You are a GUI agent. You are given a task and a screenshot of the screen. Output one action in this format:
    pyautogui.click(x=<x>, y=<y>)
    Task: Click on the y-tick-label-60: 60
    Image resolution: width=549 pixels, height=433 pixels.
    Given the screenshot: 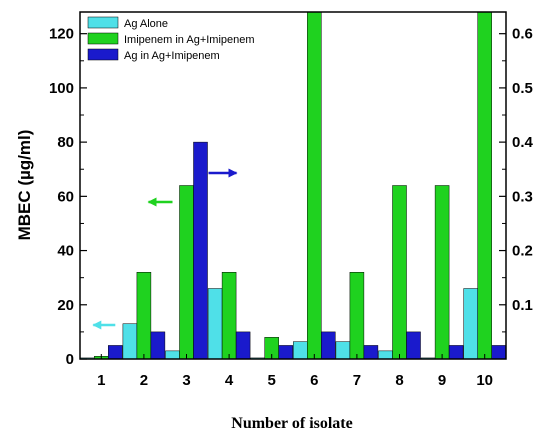 What is the action you would take?
    pyautogui.click(x=65, y=196)
    